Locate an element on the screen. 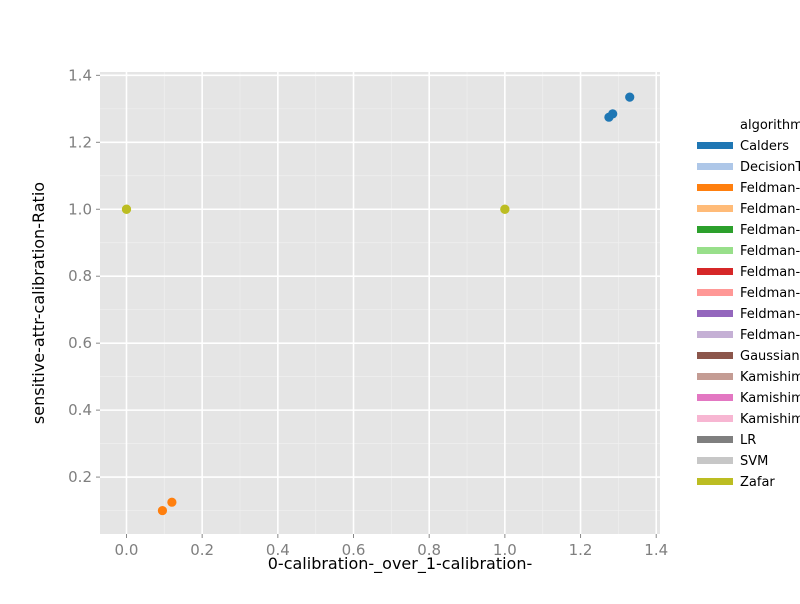 The width and height of the screenshot is (800, 604). x-axis-ticks: 0.0 0.2 0.4 0.6 0.8 1.0 1.2 1.4 is located at coordinates (391, 546).